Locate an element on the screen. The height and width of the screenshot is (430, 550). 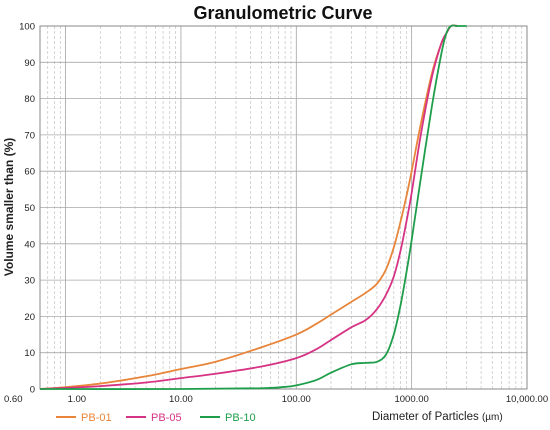
x-tick-label: 10,000.00 is located at coordinates (527, 399).